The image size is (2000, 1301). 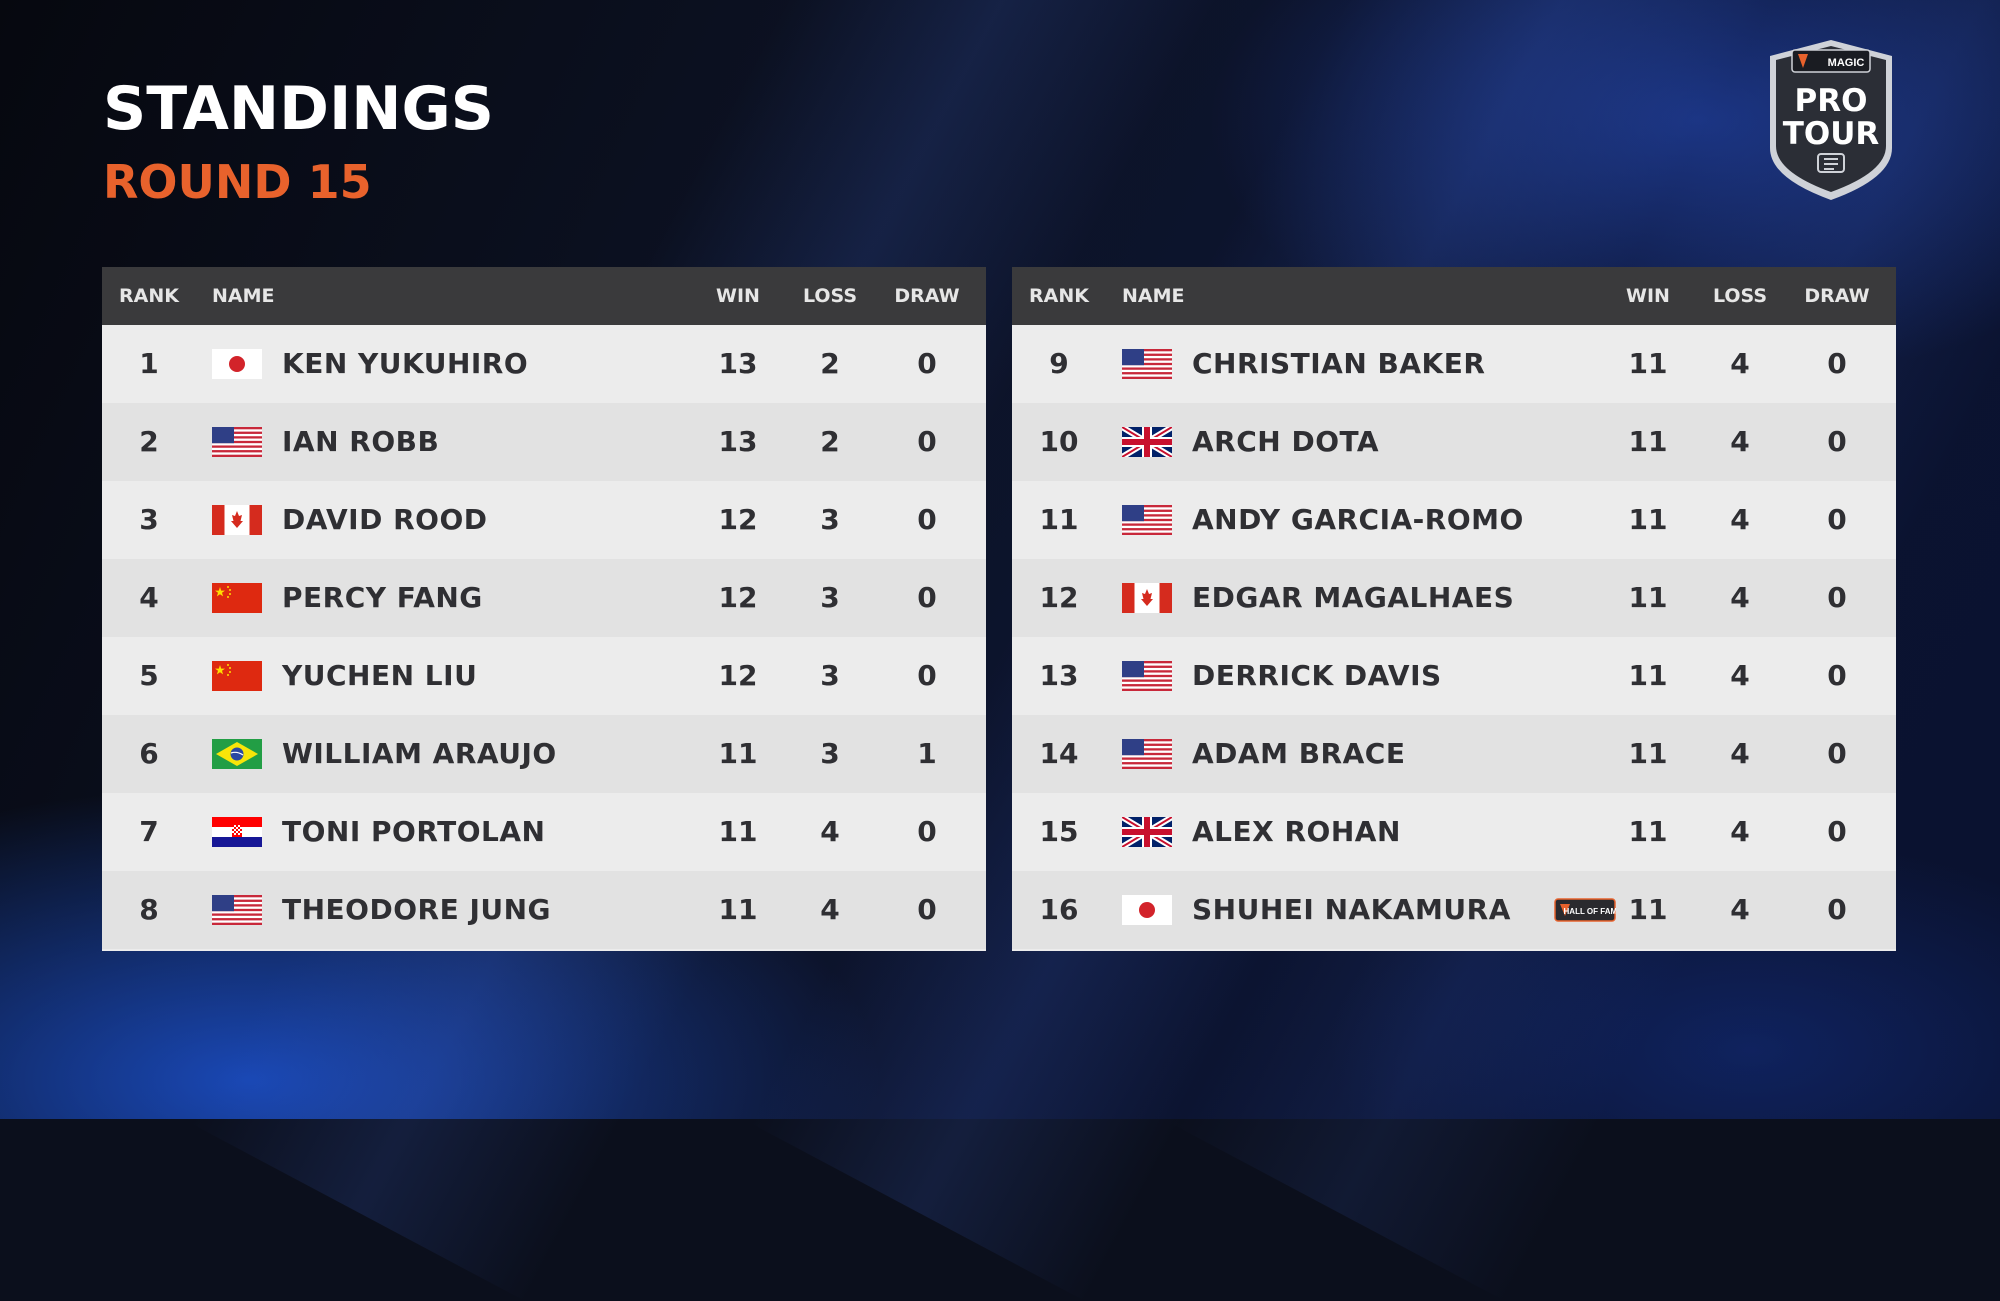 I want to click on table-row: 11 ANDY GARCIA-ROMO 11 4 0, so click(x=1454, y=520).